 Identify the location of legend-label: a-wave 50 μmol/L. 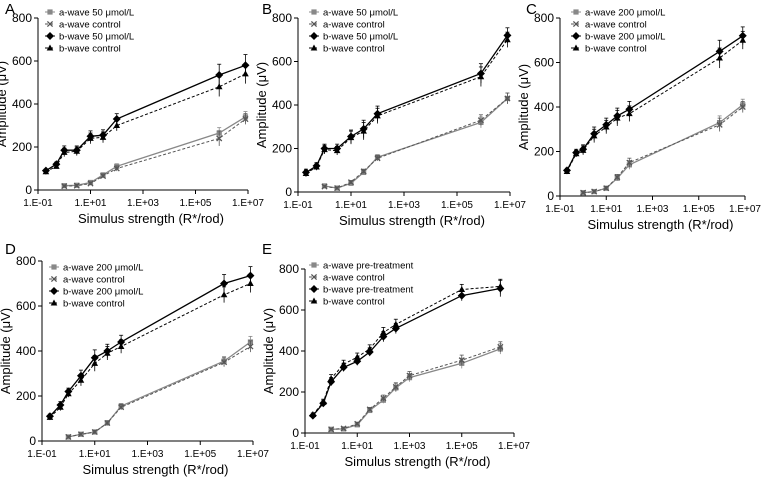
(96, 13).